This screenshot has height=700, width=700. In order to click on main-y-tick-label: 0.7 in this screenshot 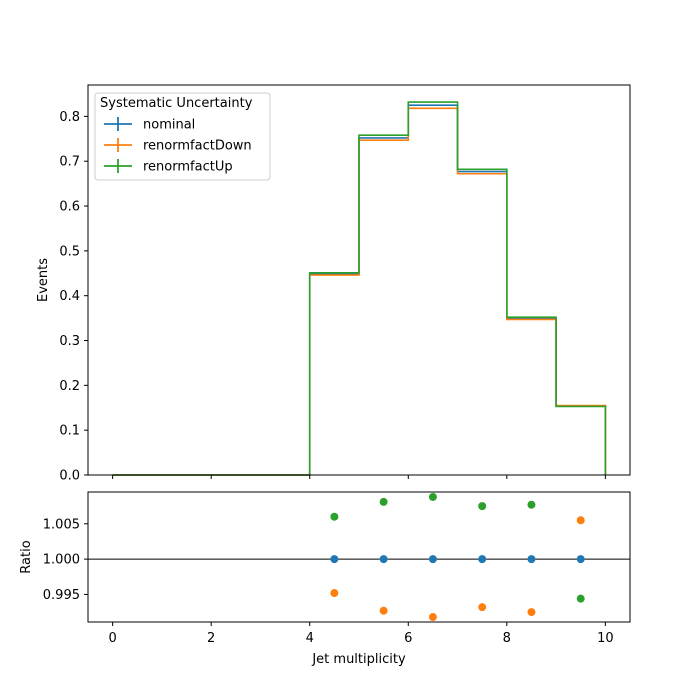, I will do `click(69, 162)`.